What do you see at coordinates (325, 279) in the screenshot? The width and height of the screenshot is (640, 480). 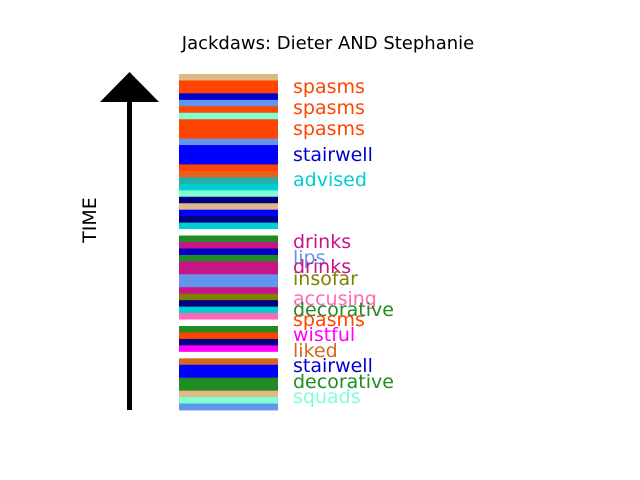 I see `word-label: insofar` at bounding box center [325, 279].